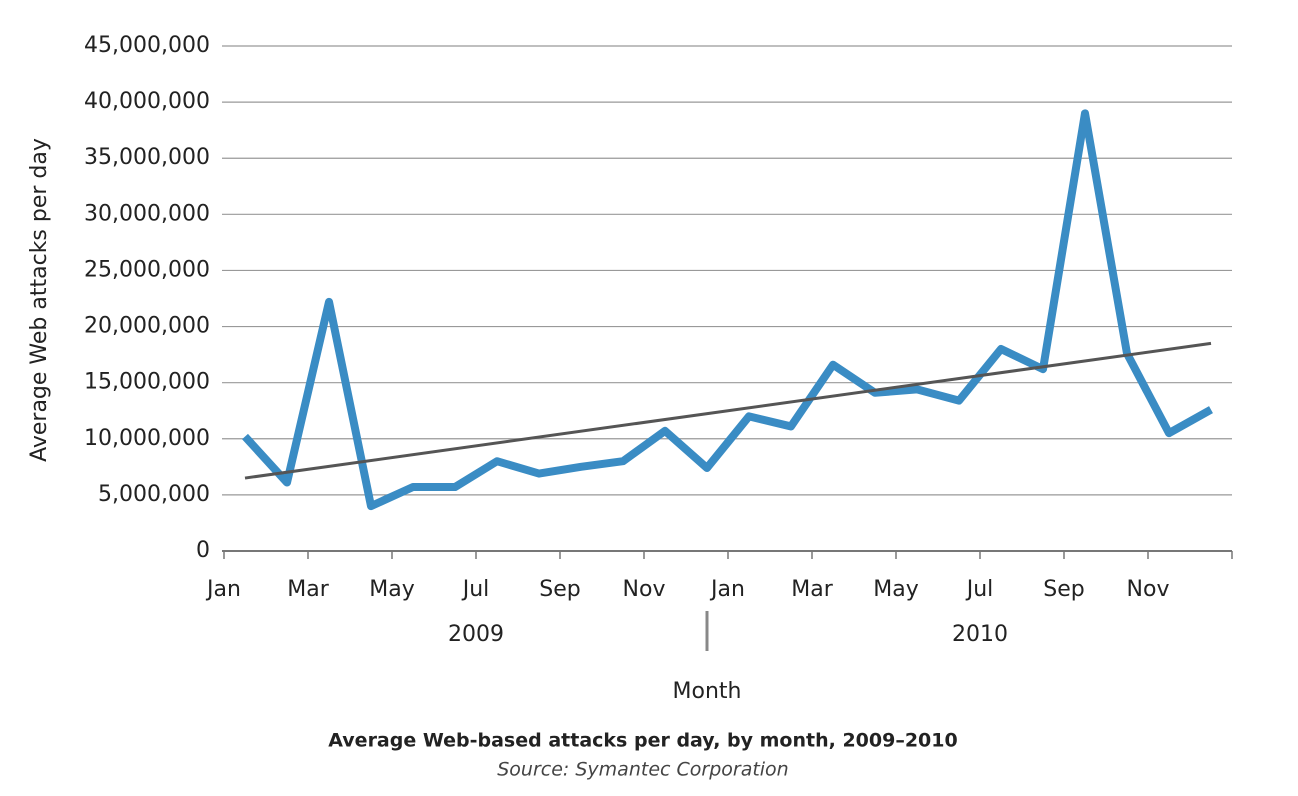 The width and height of the screenshot is (1298, 796). Describe the element at coordinates (980, 634) in the screenshot. I see `year-label: 2010` at that location.